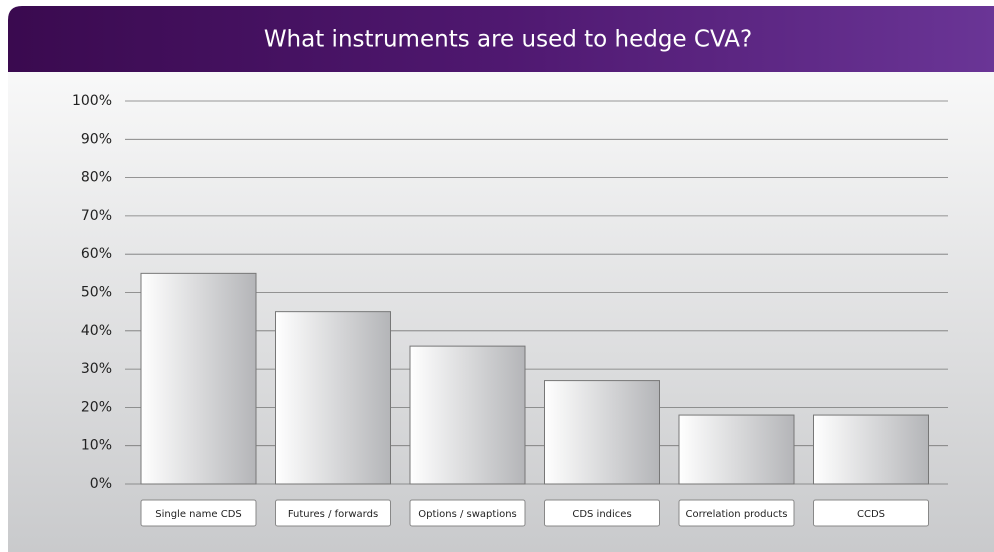 The width and height of the screenshot is (994, 552). Describe the element at coordinates (96, 331) in the screenshot. I see `y-tick-label: 40%` at that location.